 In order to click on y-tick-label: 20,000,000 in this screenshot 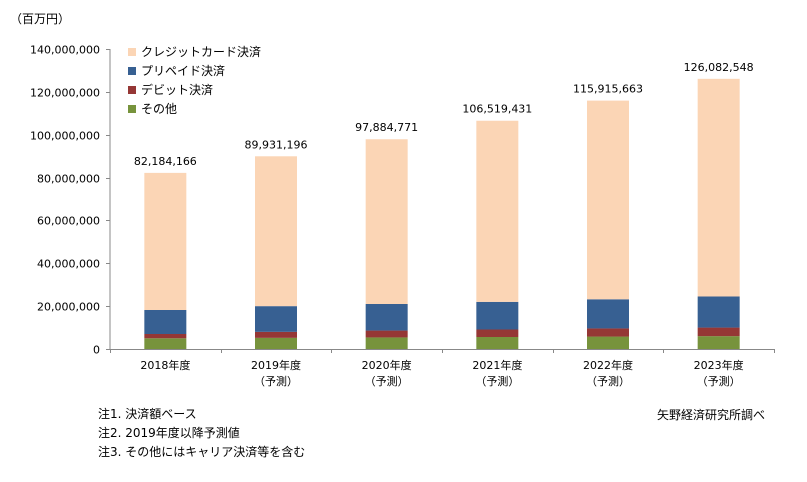, I will do `click(68, 307)`.